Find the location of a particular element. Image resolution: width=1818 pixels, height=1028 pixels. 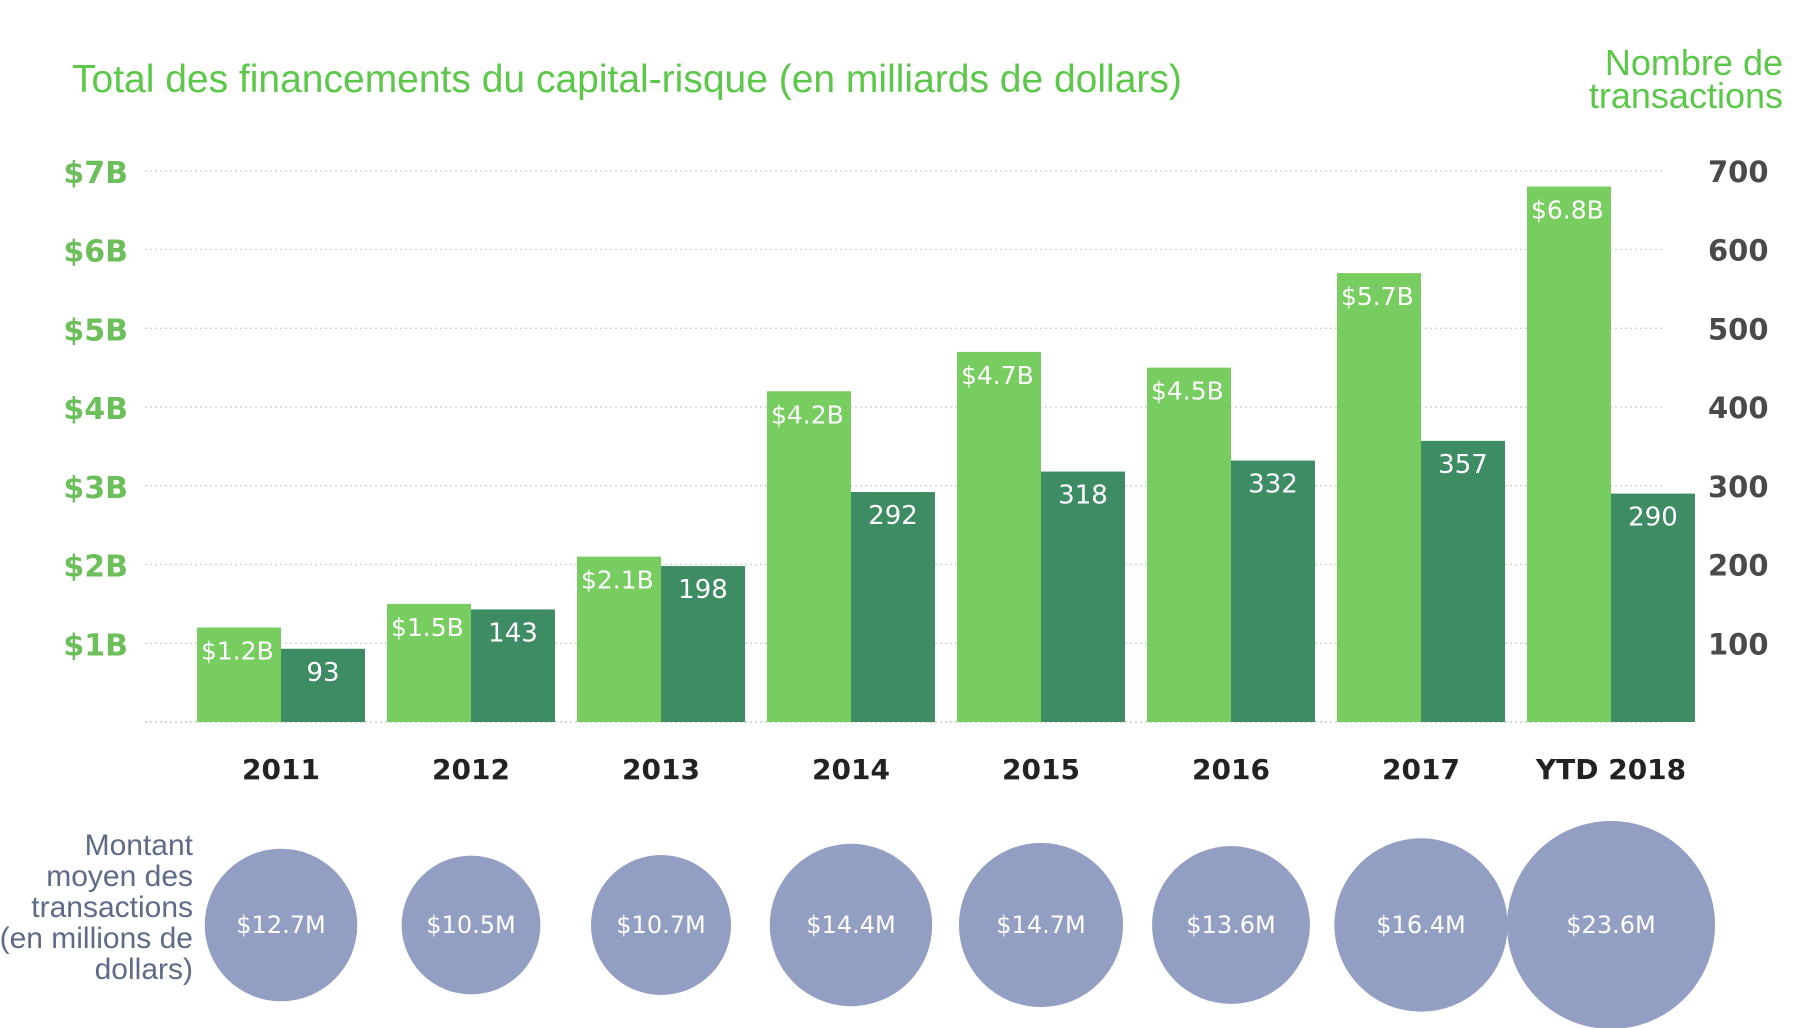

average-deal-label: $13.6M is located at coordinates (1230, 925).